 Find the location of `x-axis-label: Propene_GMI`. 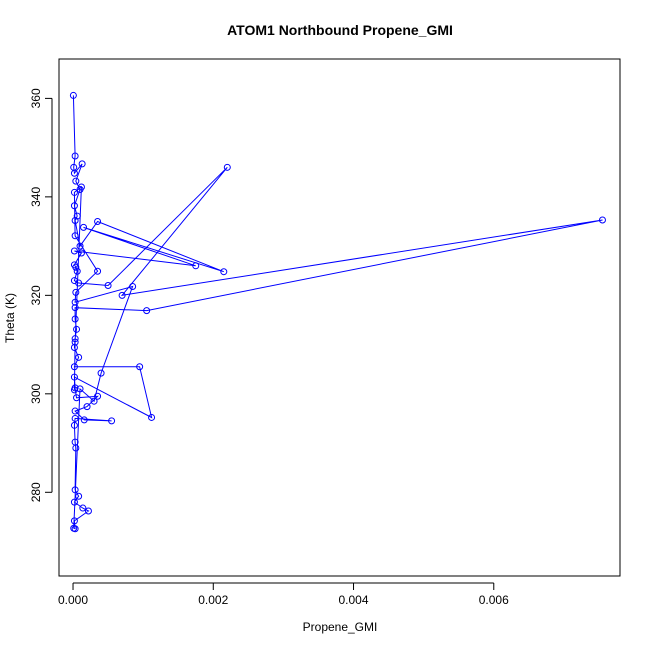

x-axis-label: Propene_GMI is located at coordinates (340, 627).